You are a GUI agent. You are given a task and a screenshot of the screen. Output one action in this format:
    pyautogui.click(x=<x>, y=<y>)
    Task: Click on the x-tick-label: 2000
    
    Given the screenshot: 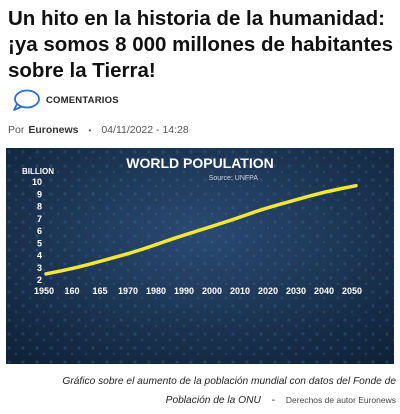 What is the action you would take?
    pyautogui.click(x=212, y=291)
    